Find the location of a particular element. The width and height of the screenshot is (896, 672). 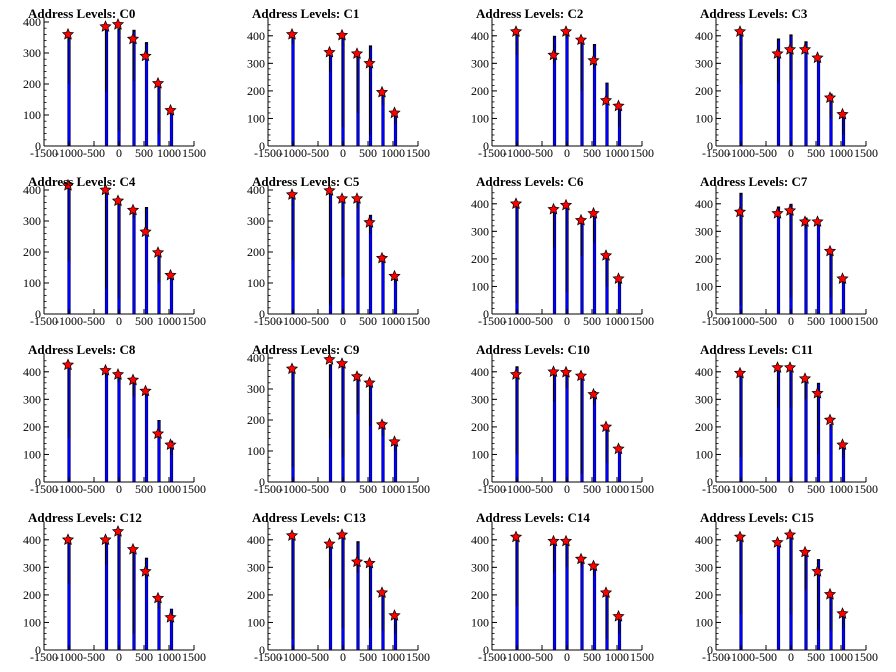

y-tick-label: 200 is located at coordinates (704, 427).